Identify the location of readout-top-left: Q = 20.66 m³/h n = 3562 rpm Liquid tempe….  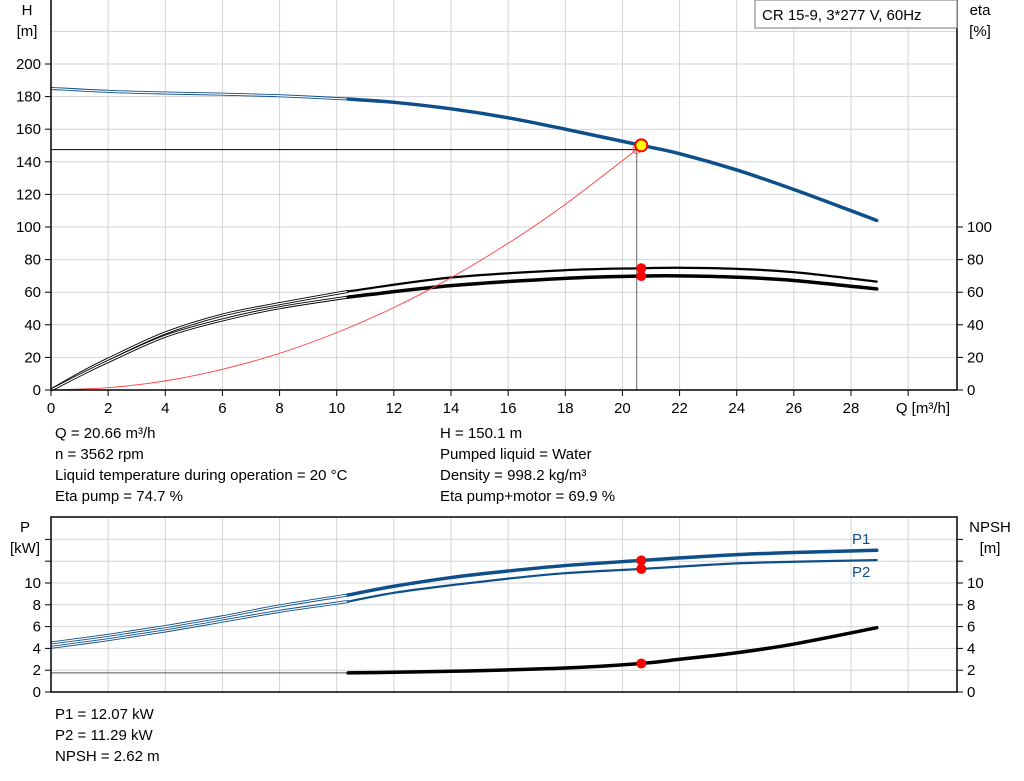
(201, 465).